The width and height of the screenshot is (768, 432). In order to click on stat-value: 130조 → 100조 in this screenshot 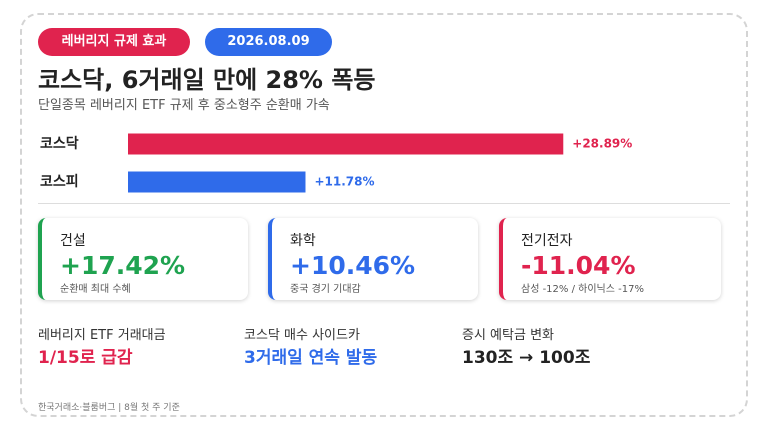, I will do `click(526, 358)`.